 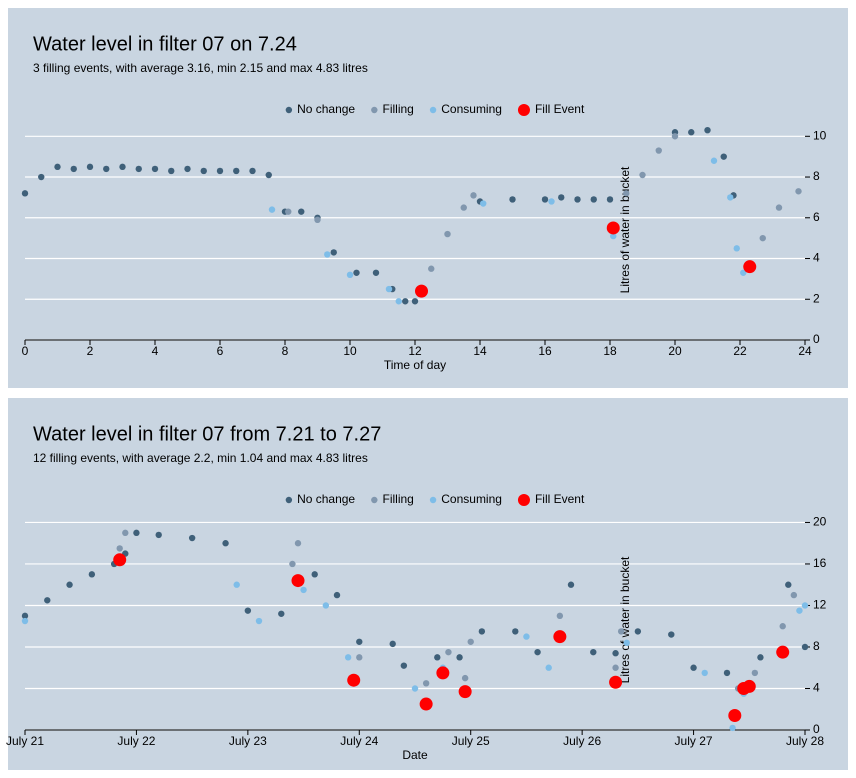 What do you see at coordinates (480, 351) in the screenshot?
I see `x-tick-label: 14` at bounding box center [480, 351].